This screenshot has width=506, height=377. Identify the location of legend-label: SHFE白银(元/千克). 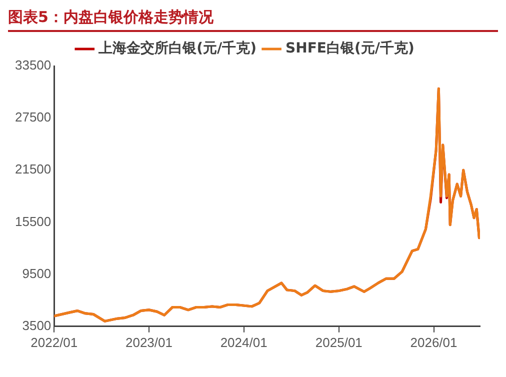
(350, 48).